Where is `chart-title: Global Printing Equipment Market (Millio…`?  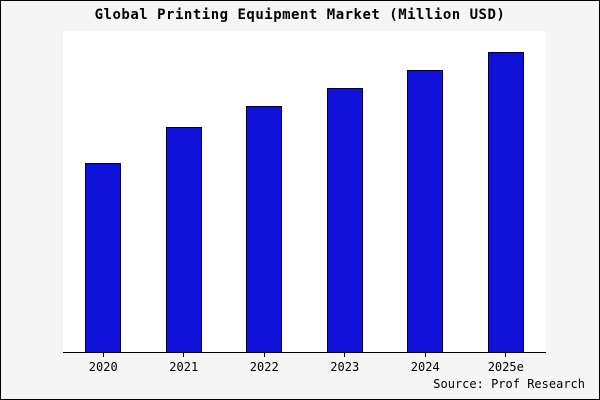 chart-title: Global Printing Equipment Market (Millio… is located at coordinates (300, 15).